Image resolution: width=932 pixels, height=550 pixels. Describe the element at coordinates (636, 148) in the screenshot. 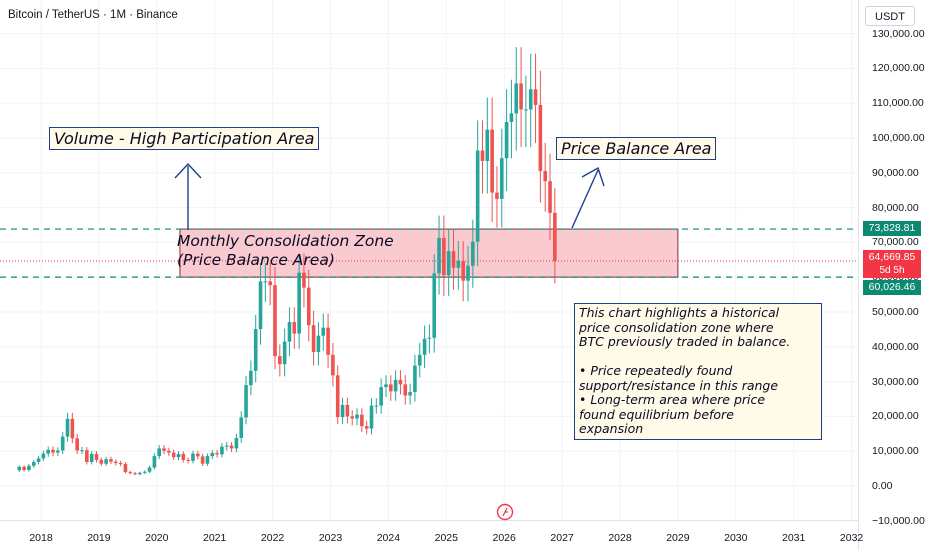

I see `balance-annotation: Price Balance Area` at that location.